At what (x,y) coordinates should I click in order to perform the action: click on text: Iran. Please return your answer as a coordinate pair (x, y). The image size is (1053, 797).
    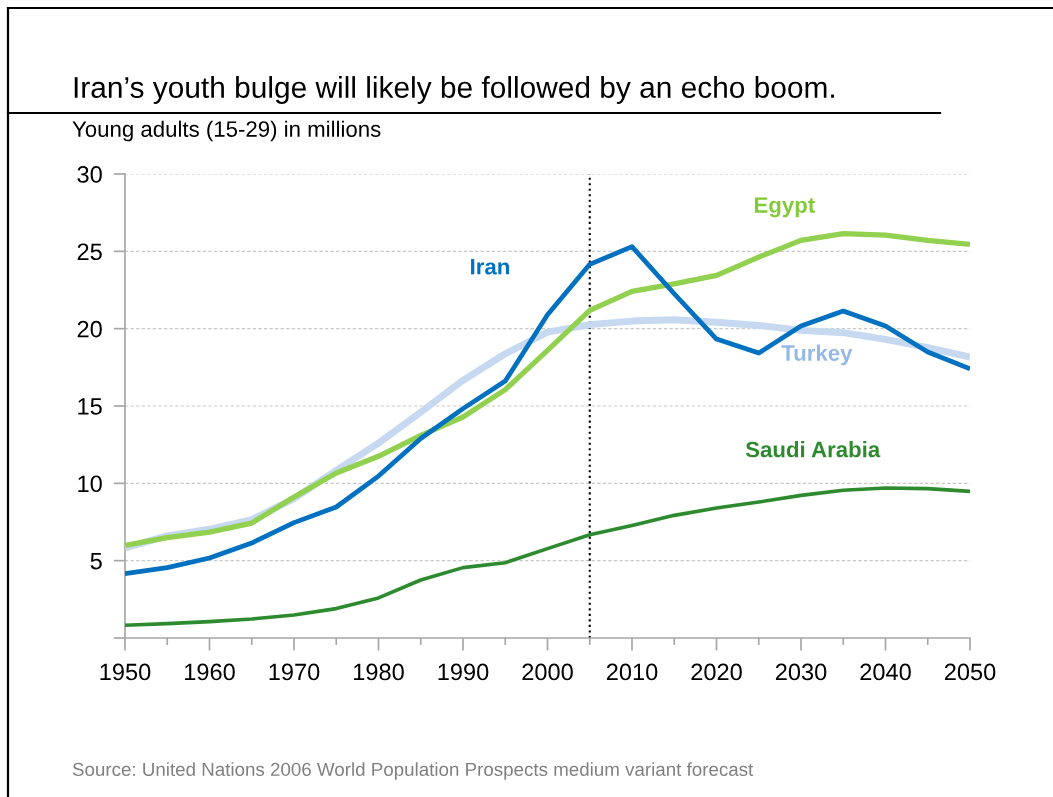
    Looking at the image, I should click on (490, 267).